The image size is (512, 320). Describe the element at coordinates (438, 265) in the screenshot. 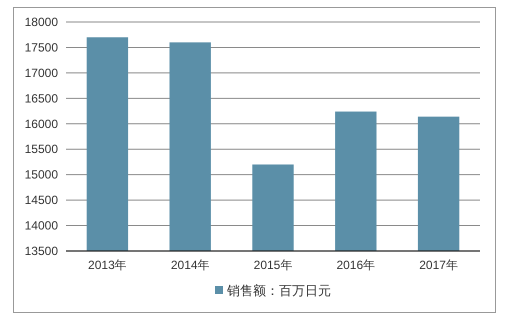

I see `x-tick-label: 2017年` at that location.